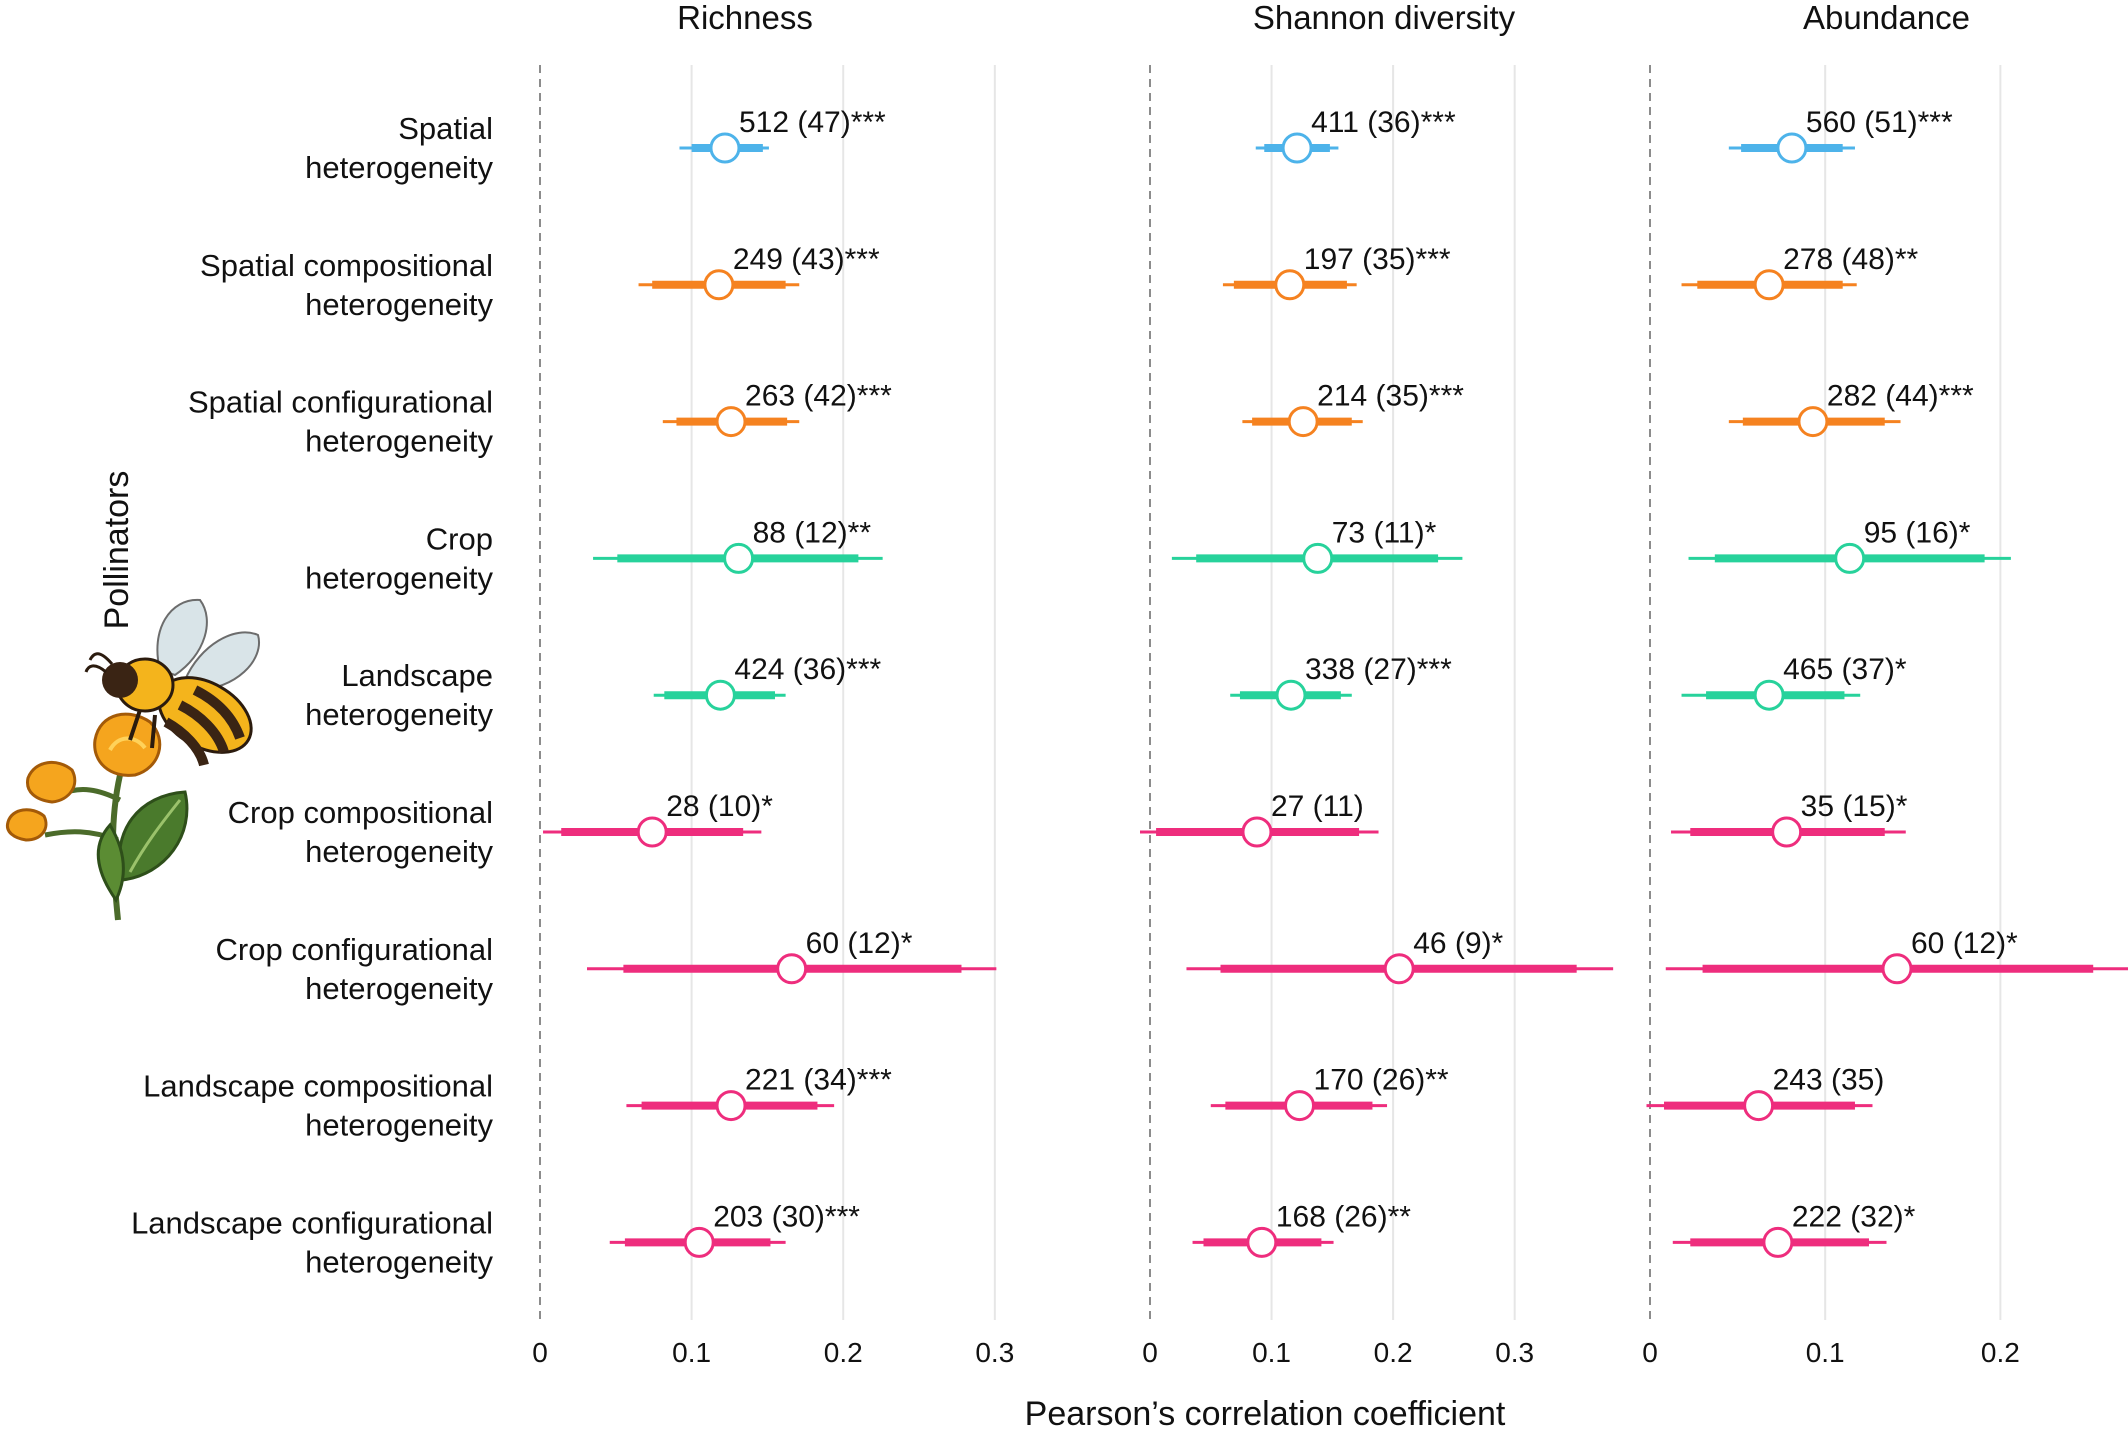  What do you see at coordinates (346, 265) in the screenshot?
I see `row-label-1: Spatial compositional` at bounding box center [346, 265].